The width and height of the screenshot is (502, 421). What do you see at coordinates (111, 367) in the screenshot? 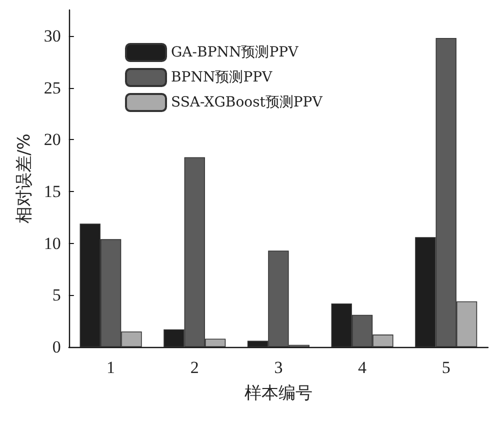
I see `x-tick-label: 1` at bounding box center [111, 367].